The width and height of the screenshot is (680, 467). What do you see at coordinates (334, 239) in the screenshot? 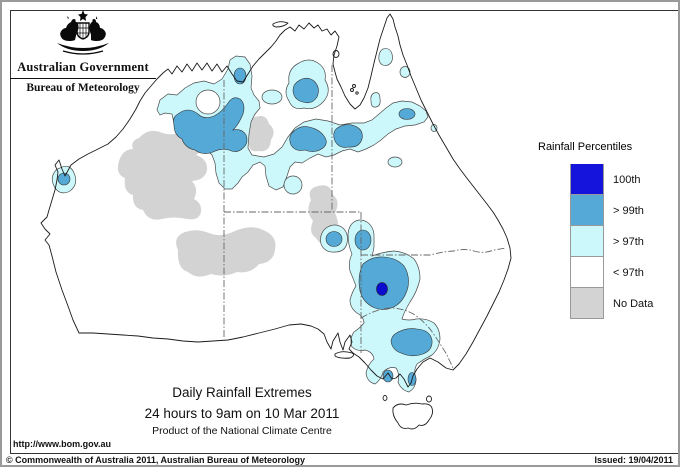
I see `rainfall-99th-sa-core` at bounding box center [334, 239].